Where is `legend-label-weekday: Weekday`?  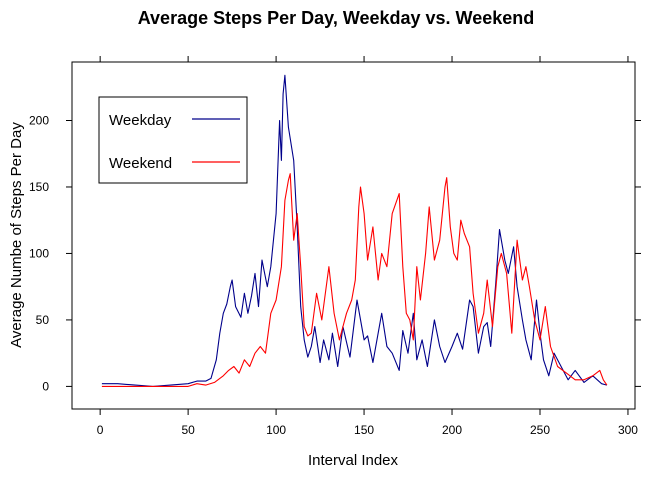 legend-label-weekday: Weekday is located at coordinates (140, 120).